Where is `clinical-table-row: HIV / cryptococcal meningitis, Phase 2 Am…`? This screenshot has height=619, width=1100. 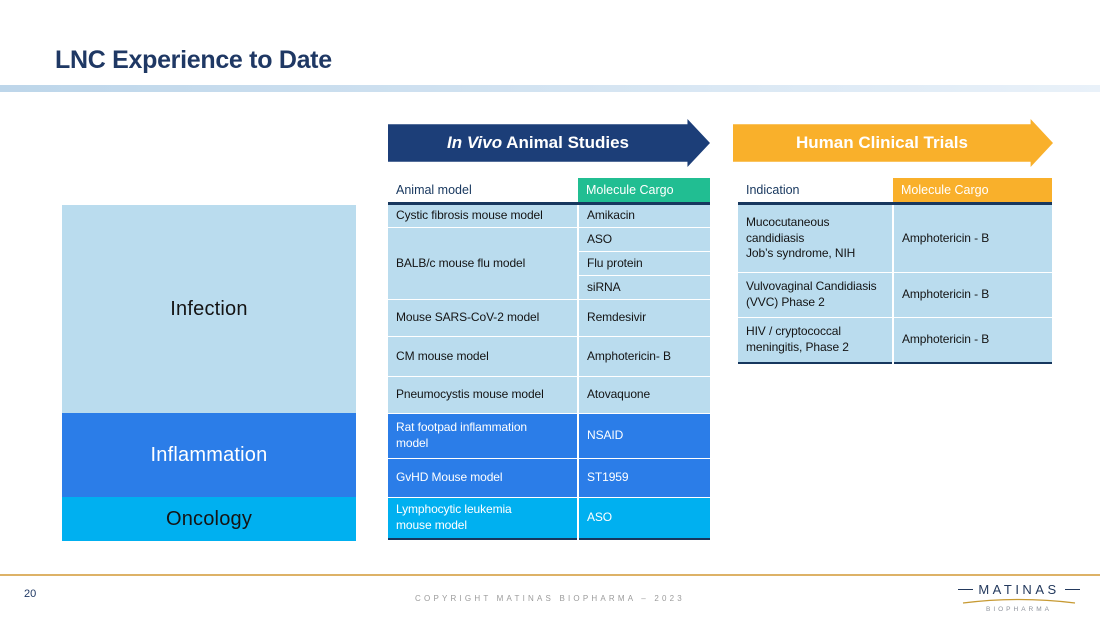
clinical-table-row: HIV / cryptococcal meningitis, Phase 2 Am… is located at coordinates (895, 340).